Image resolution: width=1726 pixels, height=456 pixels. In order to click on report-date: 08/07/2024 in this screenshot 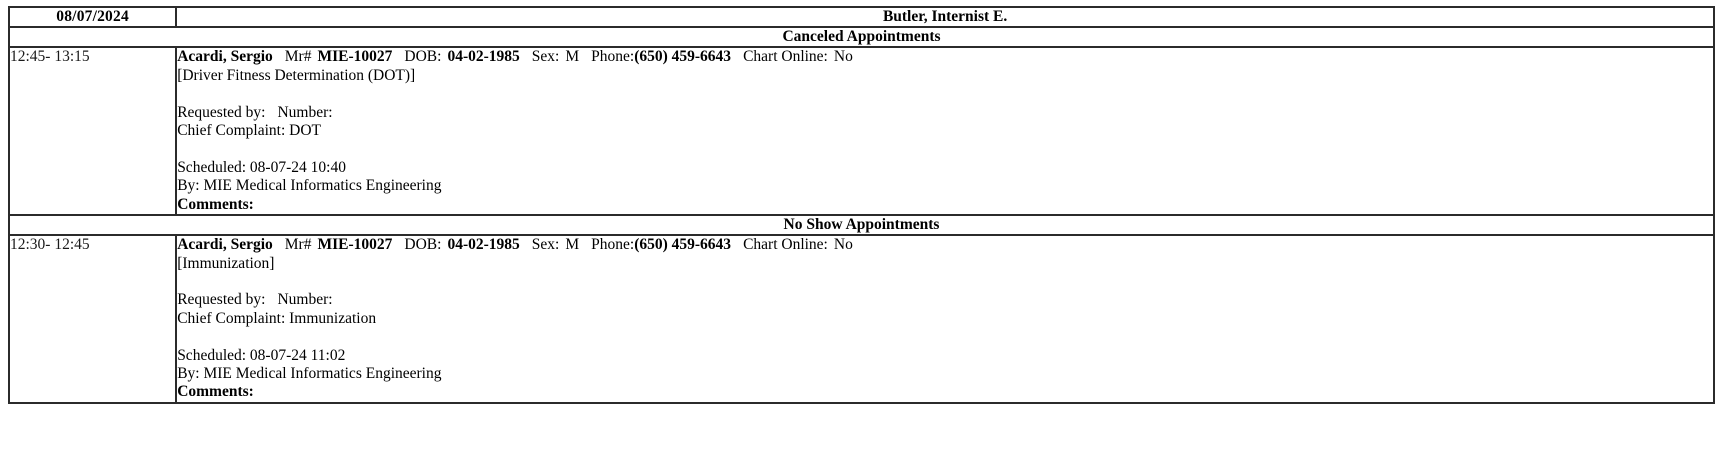, I will do `click(92, 17)`.